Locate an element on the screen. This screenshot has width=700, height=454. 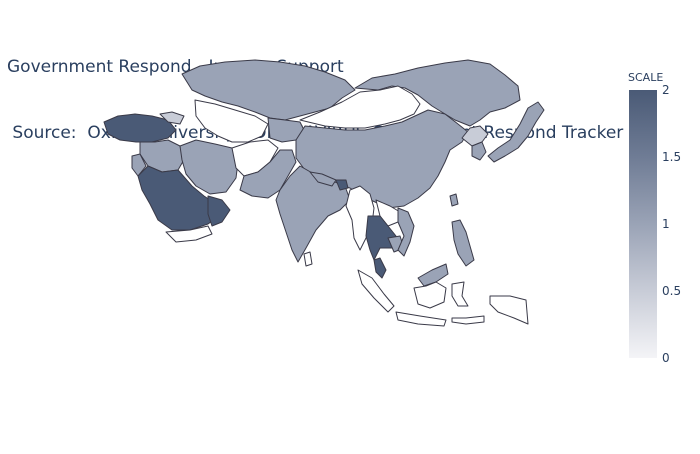
region-indonesia-papua is located at coordinates (509, 310).